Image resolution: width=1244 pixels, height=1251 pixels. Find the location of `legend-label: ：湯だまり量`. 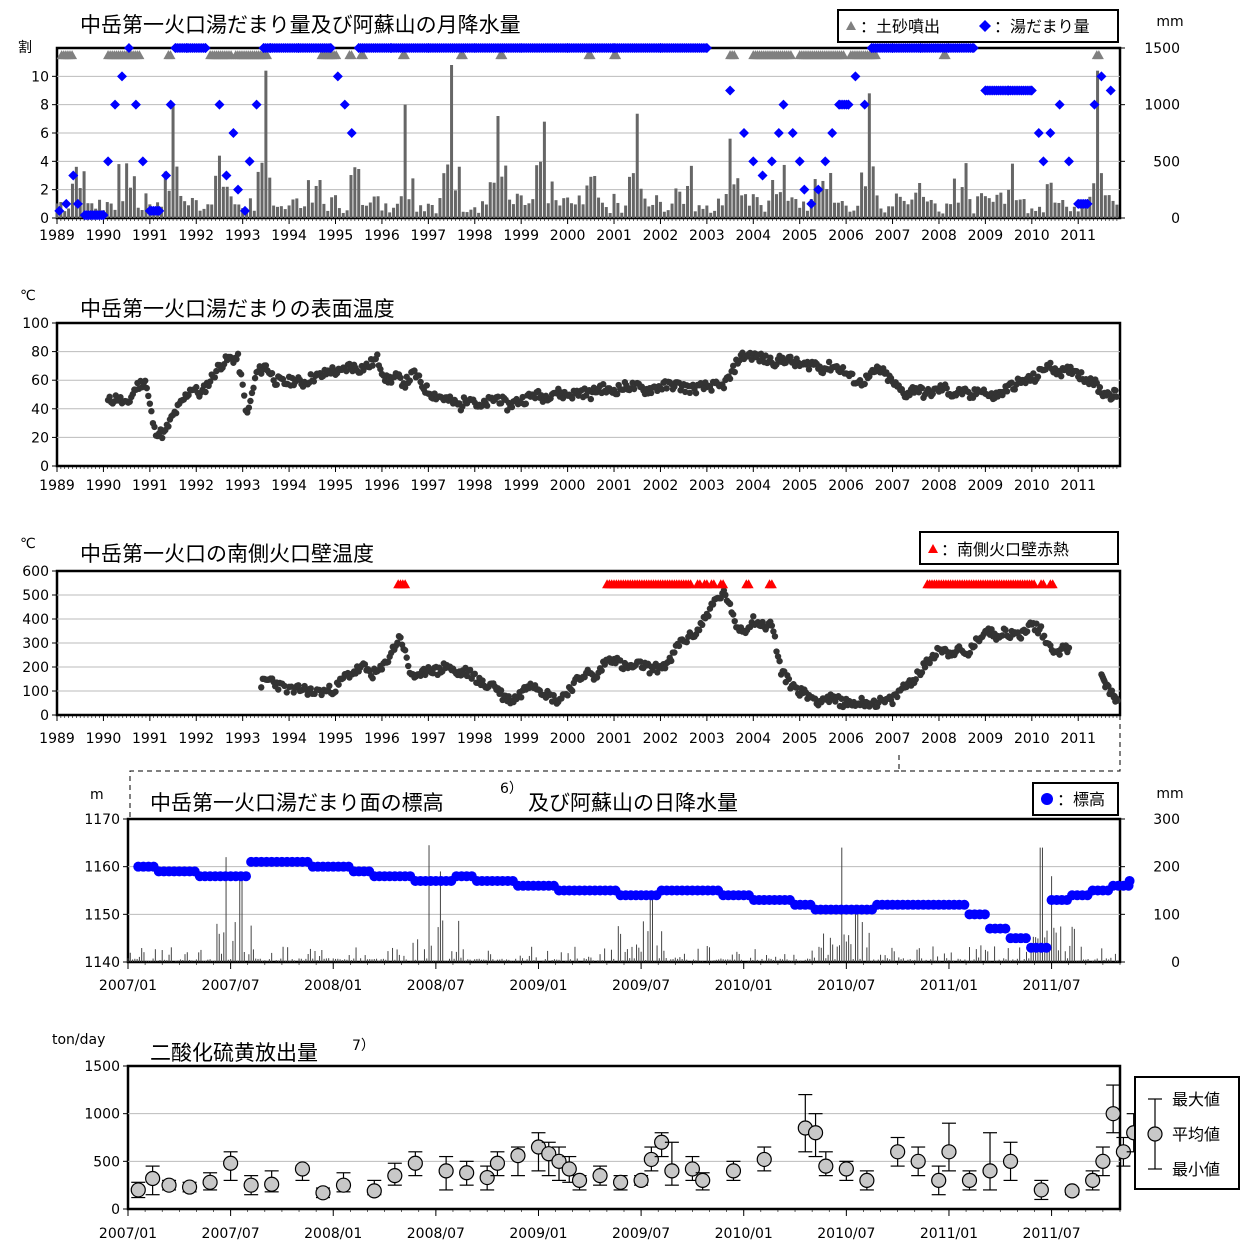

legend-label: ：湯だまり量 is located at coordinates (1042, 26).